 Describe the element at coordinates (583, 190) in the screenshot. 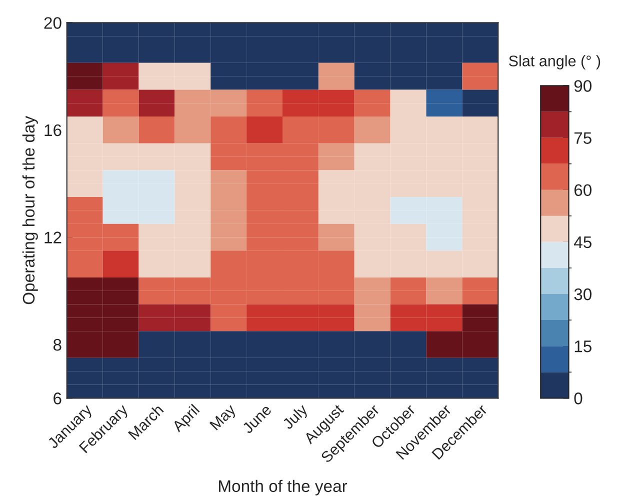

I see `color-bar-label: 60` at that location.